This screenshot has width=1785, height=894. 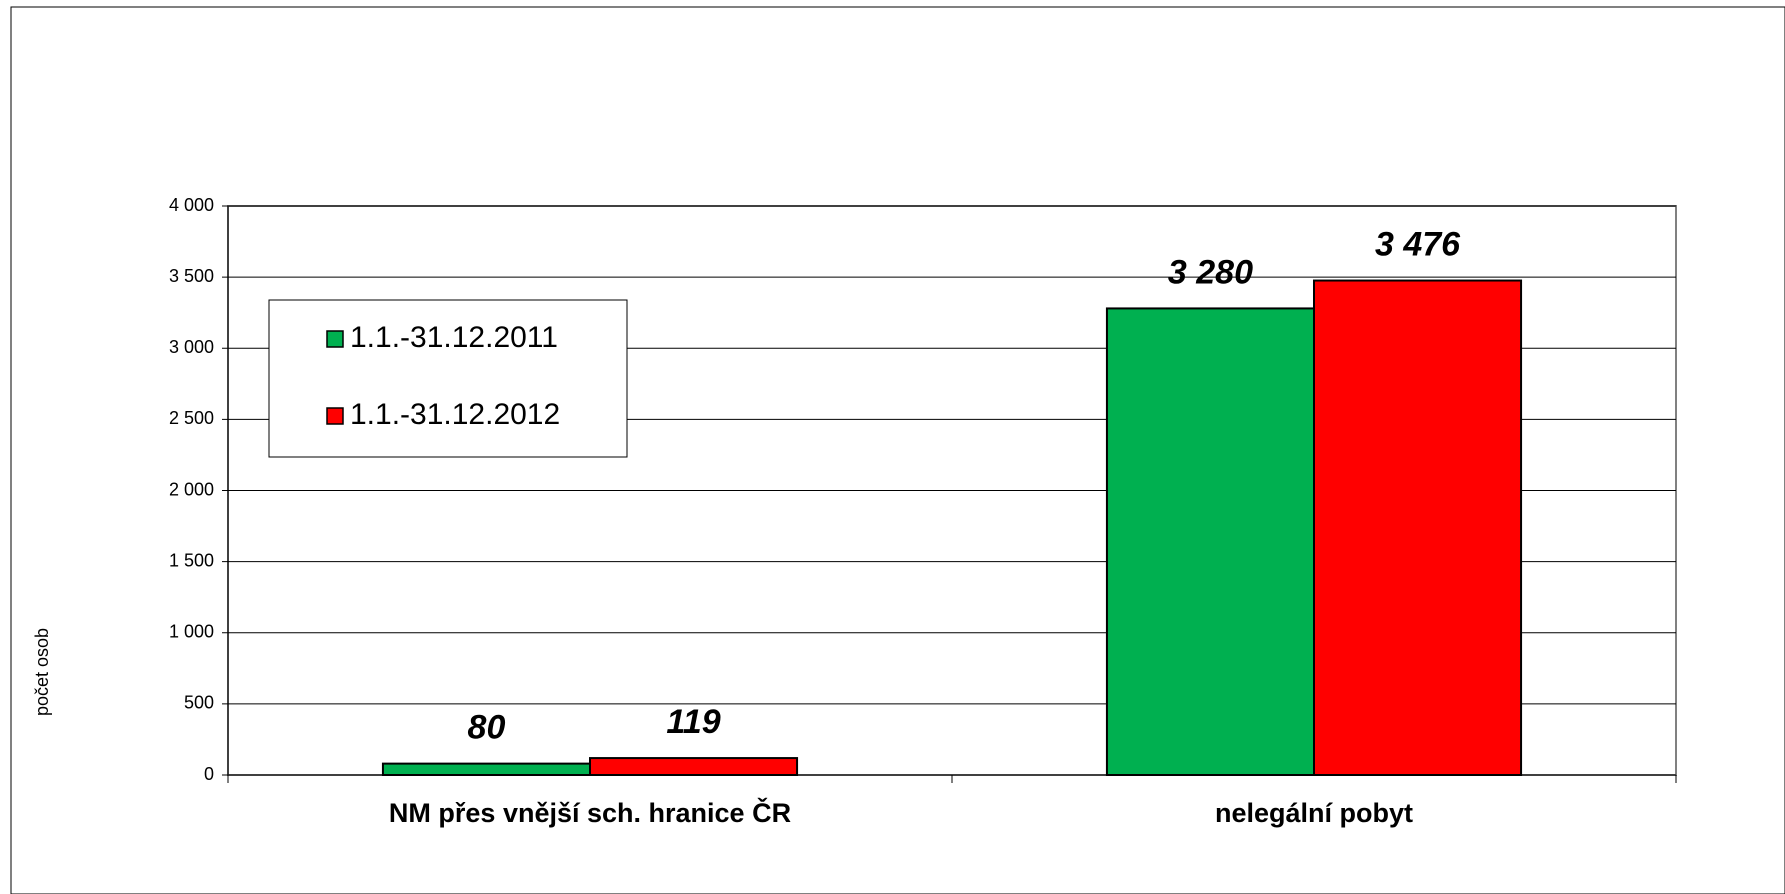 What do you see at coordinates (487, 728) in the screenshot?
I see `data-label: 80` at bounding box center [487, 728].